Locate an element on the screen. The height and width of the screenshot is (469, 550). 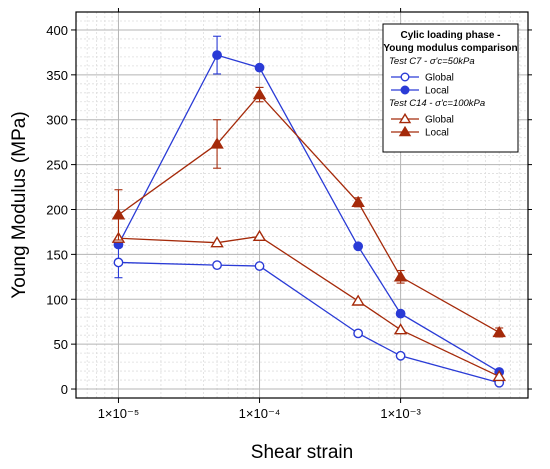
y-tick-label: 150 is located at coordinates (57, 254).